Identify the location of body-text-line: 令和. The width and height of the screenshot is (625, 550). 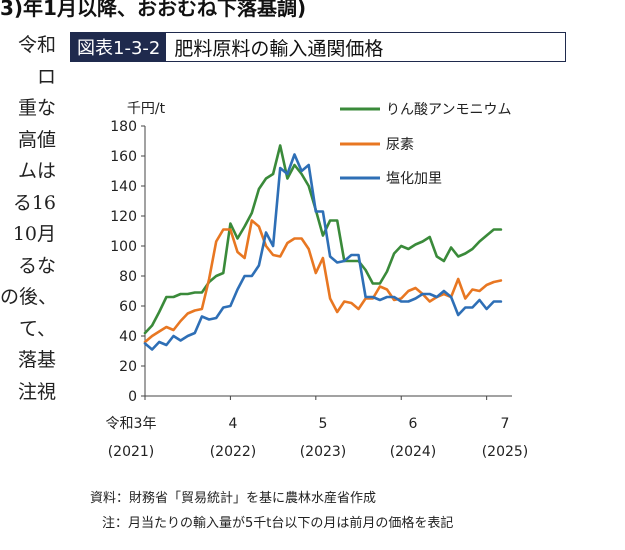
(36, 45).